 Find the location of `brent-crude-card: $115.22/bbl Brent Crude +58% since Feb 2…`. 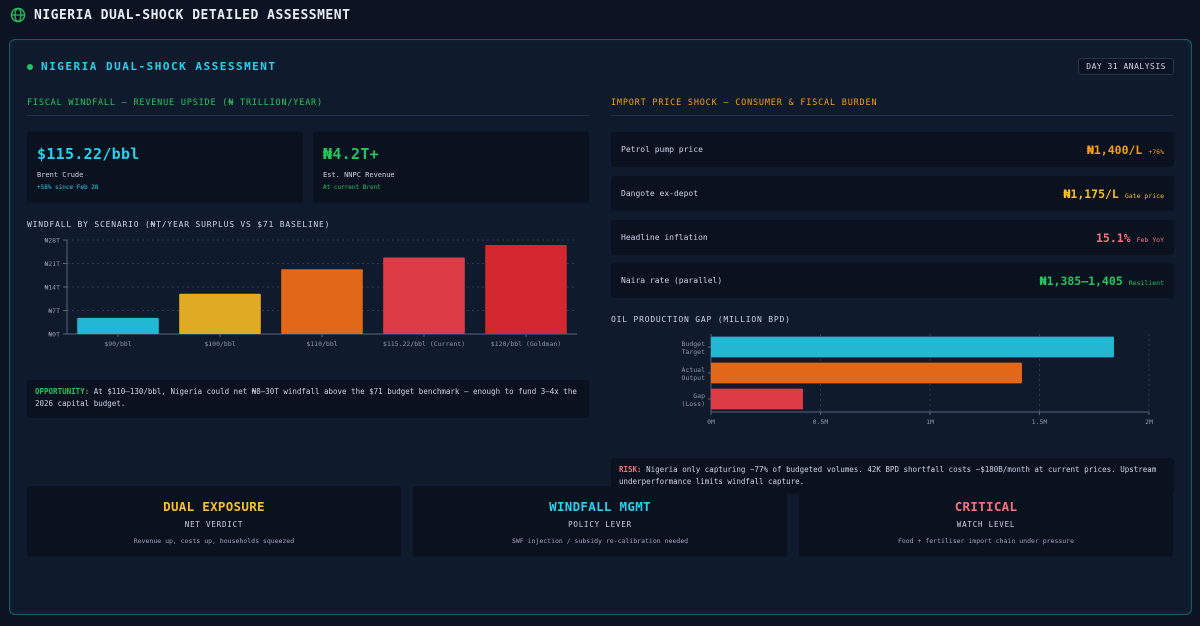

brent-crude-card: $115.22/bbl Brent Crude +58% since Feb 2… is located at coordinates (165, 167).